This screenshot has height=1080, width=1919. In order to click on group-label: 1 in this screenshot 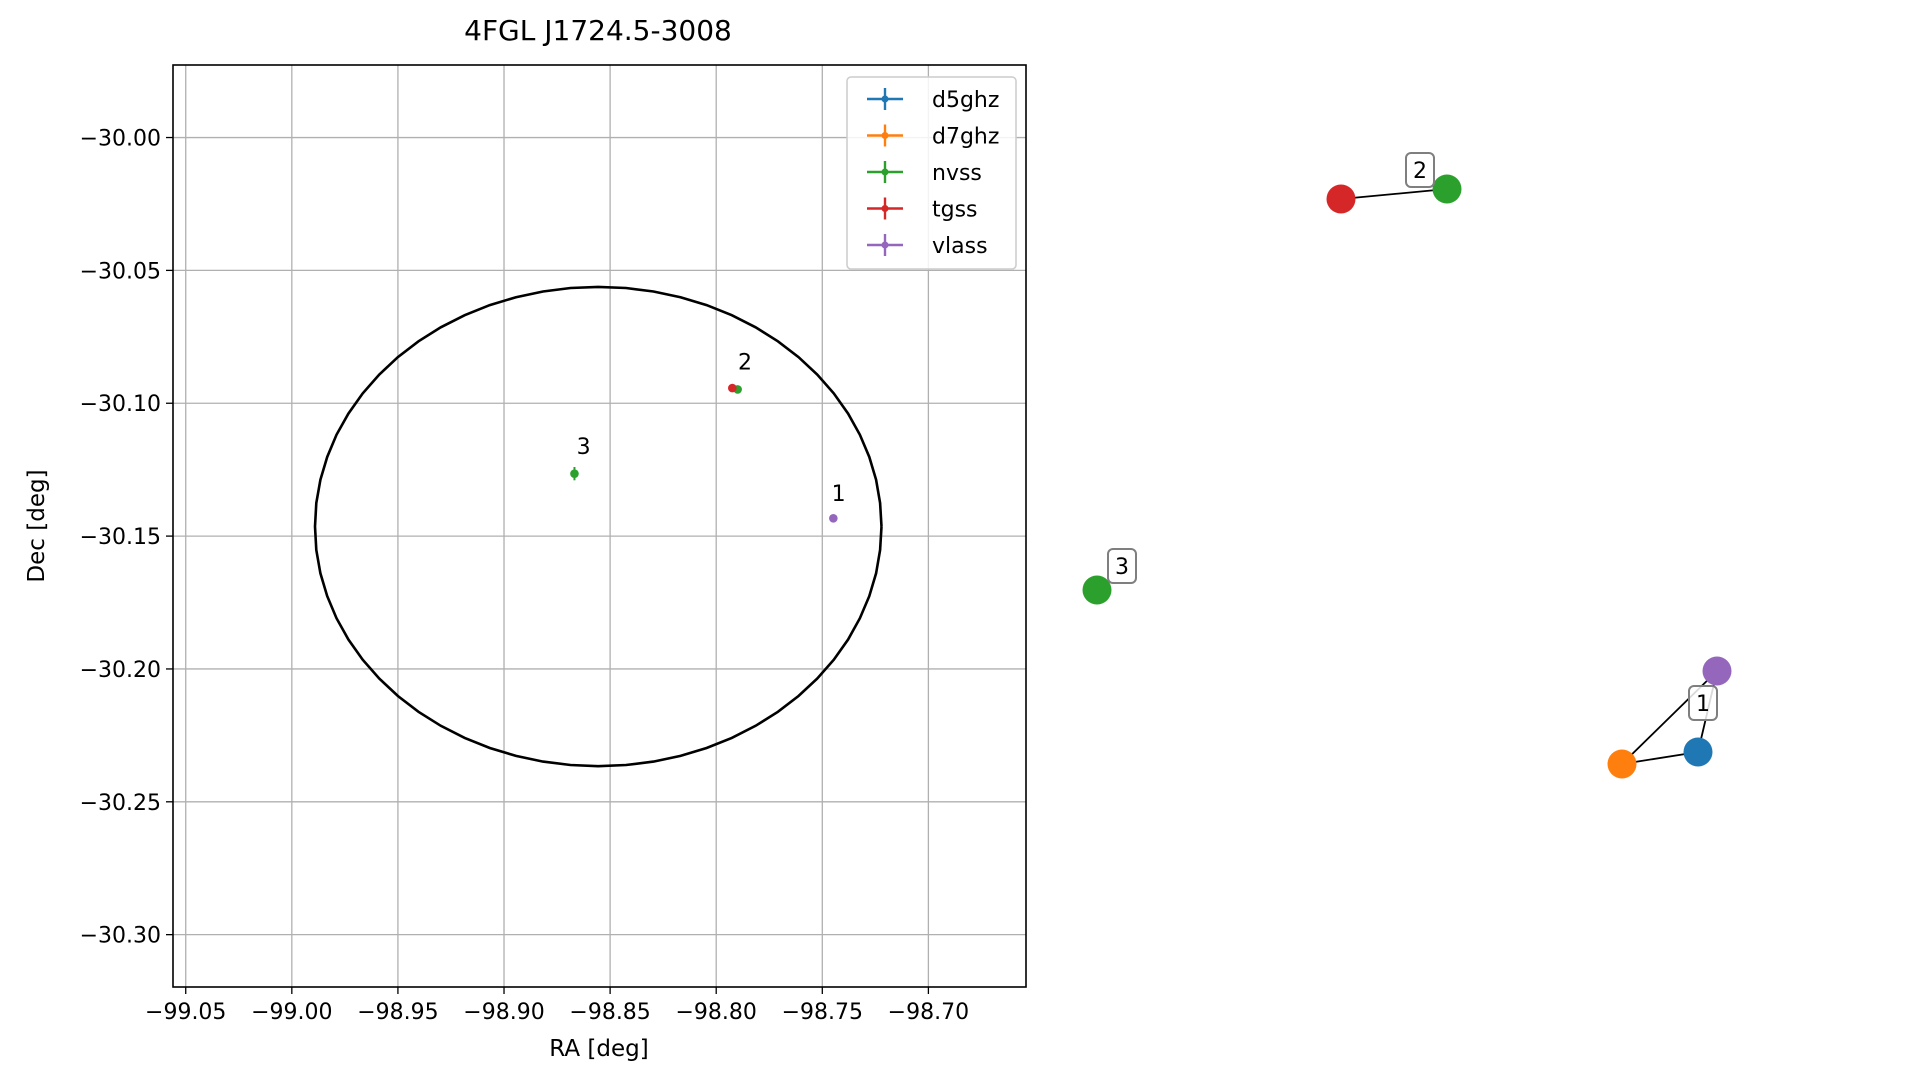, I will do `click(1703, 704)`.